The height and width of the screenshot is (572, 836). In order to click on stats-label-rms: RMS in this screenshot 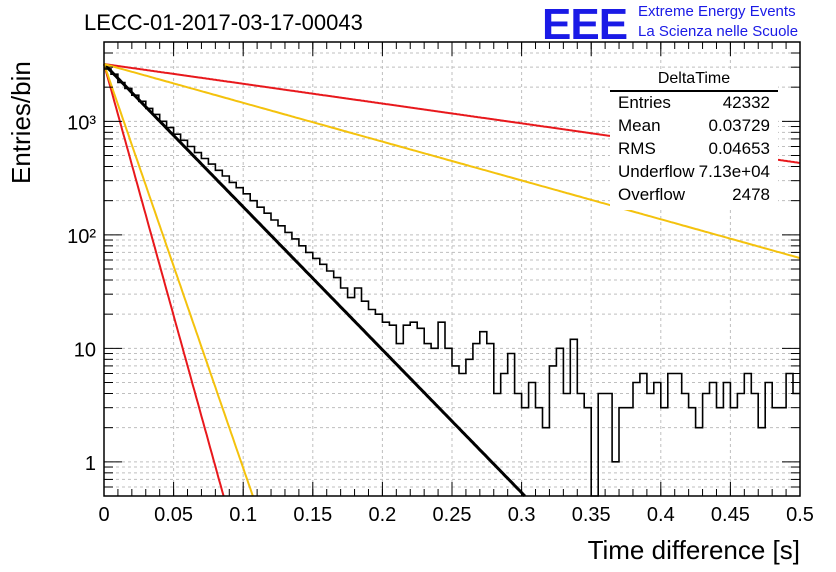, I will do `click(637, 148)`.